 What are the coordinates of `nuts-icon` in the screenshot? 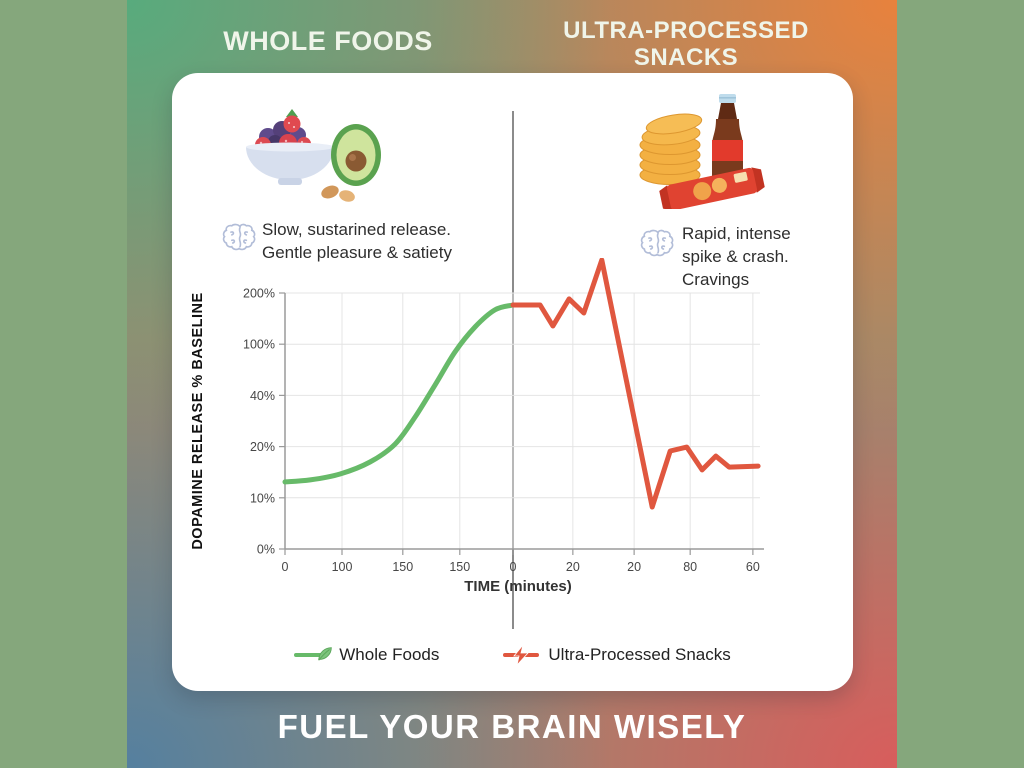 It's located at (338, 193).